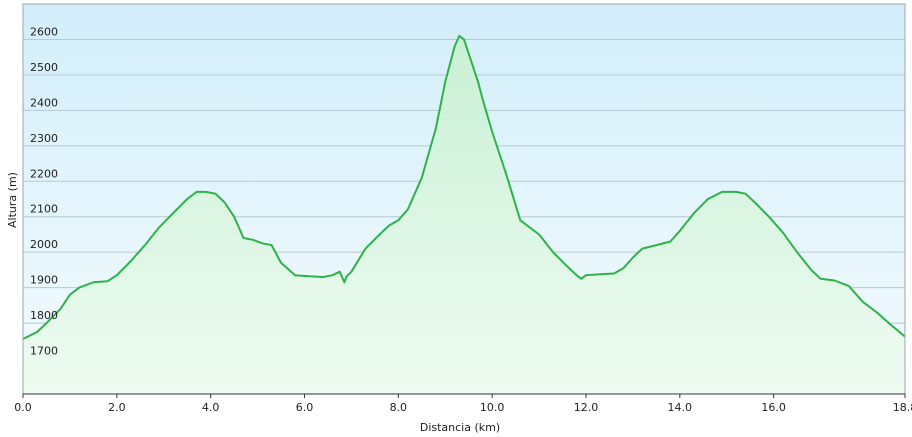  I want to click on y-tick-label: 2400, so click(44, 102).